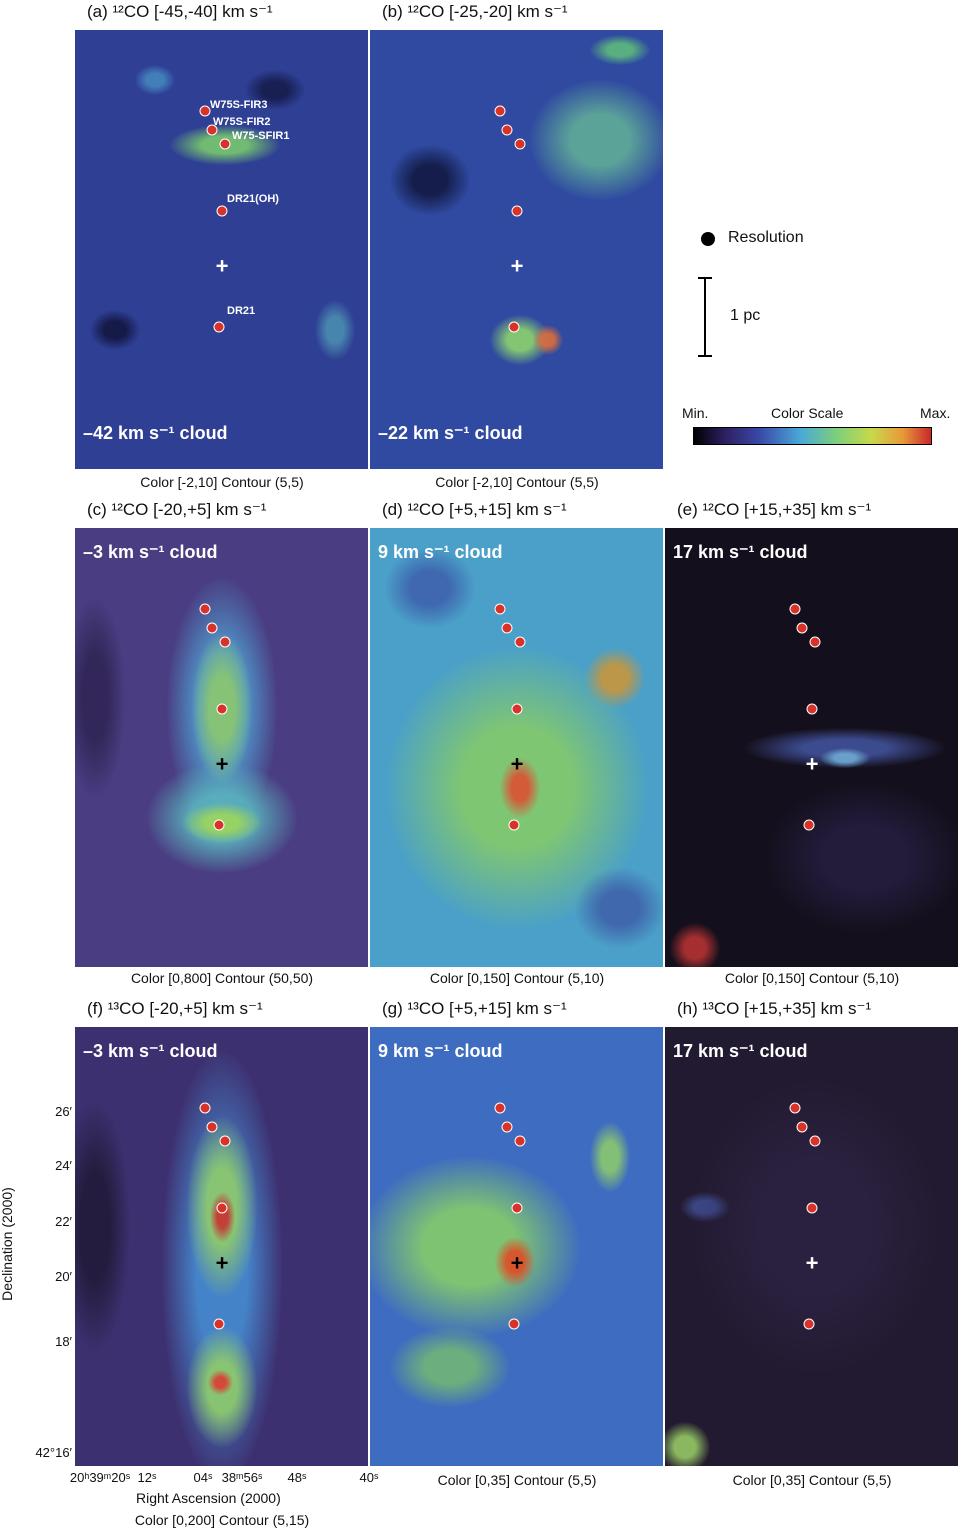 This screenshot has width=958, height=1535. I want to click on panel-title: (e) ¹²CO [+15,+35] km s⁻¹, so click(774, 509).